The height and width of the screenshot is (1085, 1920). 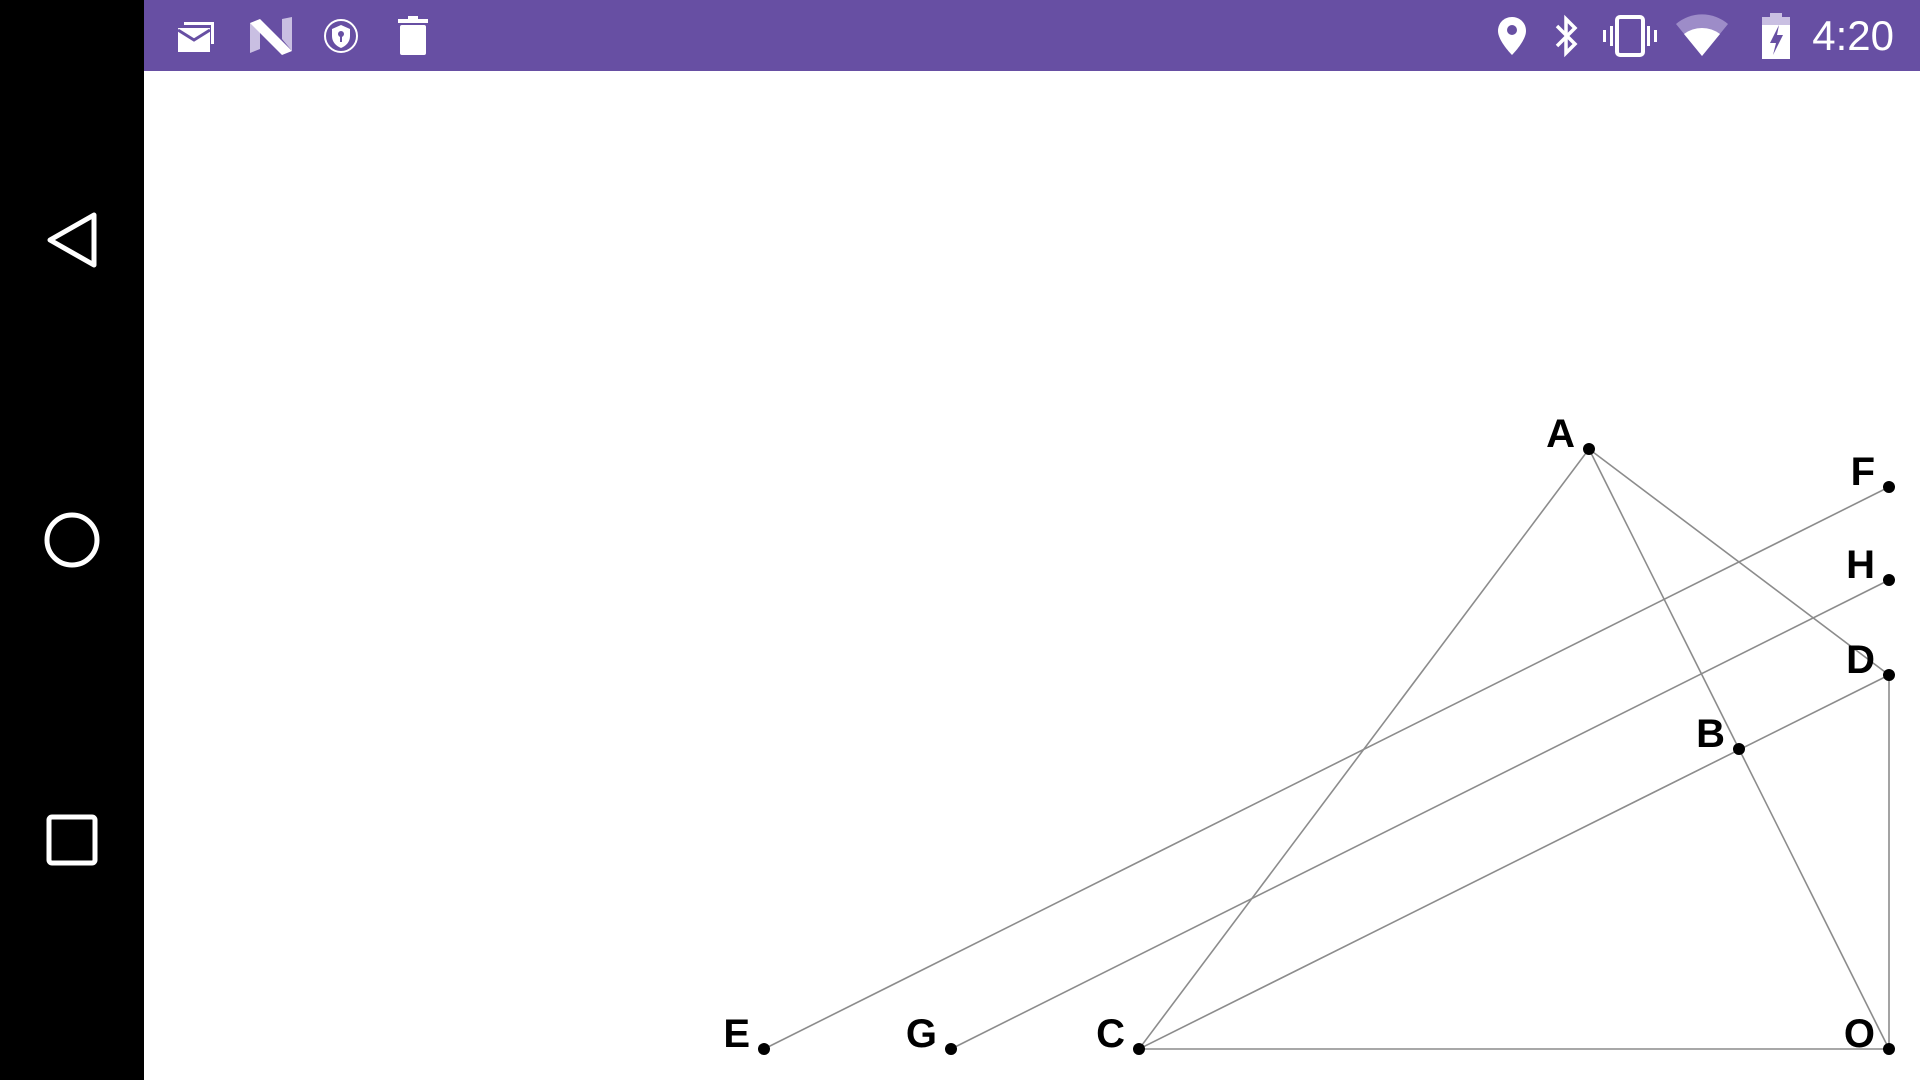 I want to click on location-icon, so click(x=1512, y=36).